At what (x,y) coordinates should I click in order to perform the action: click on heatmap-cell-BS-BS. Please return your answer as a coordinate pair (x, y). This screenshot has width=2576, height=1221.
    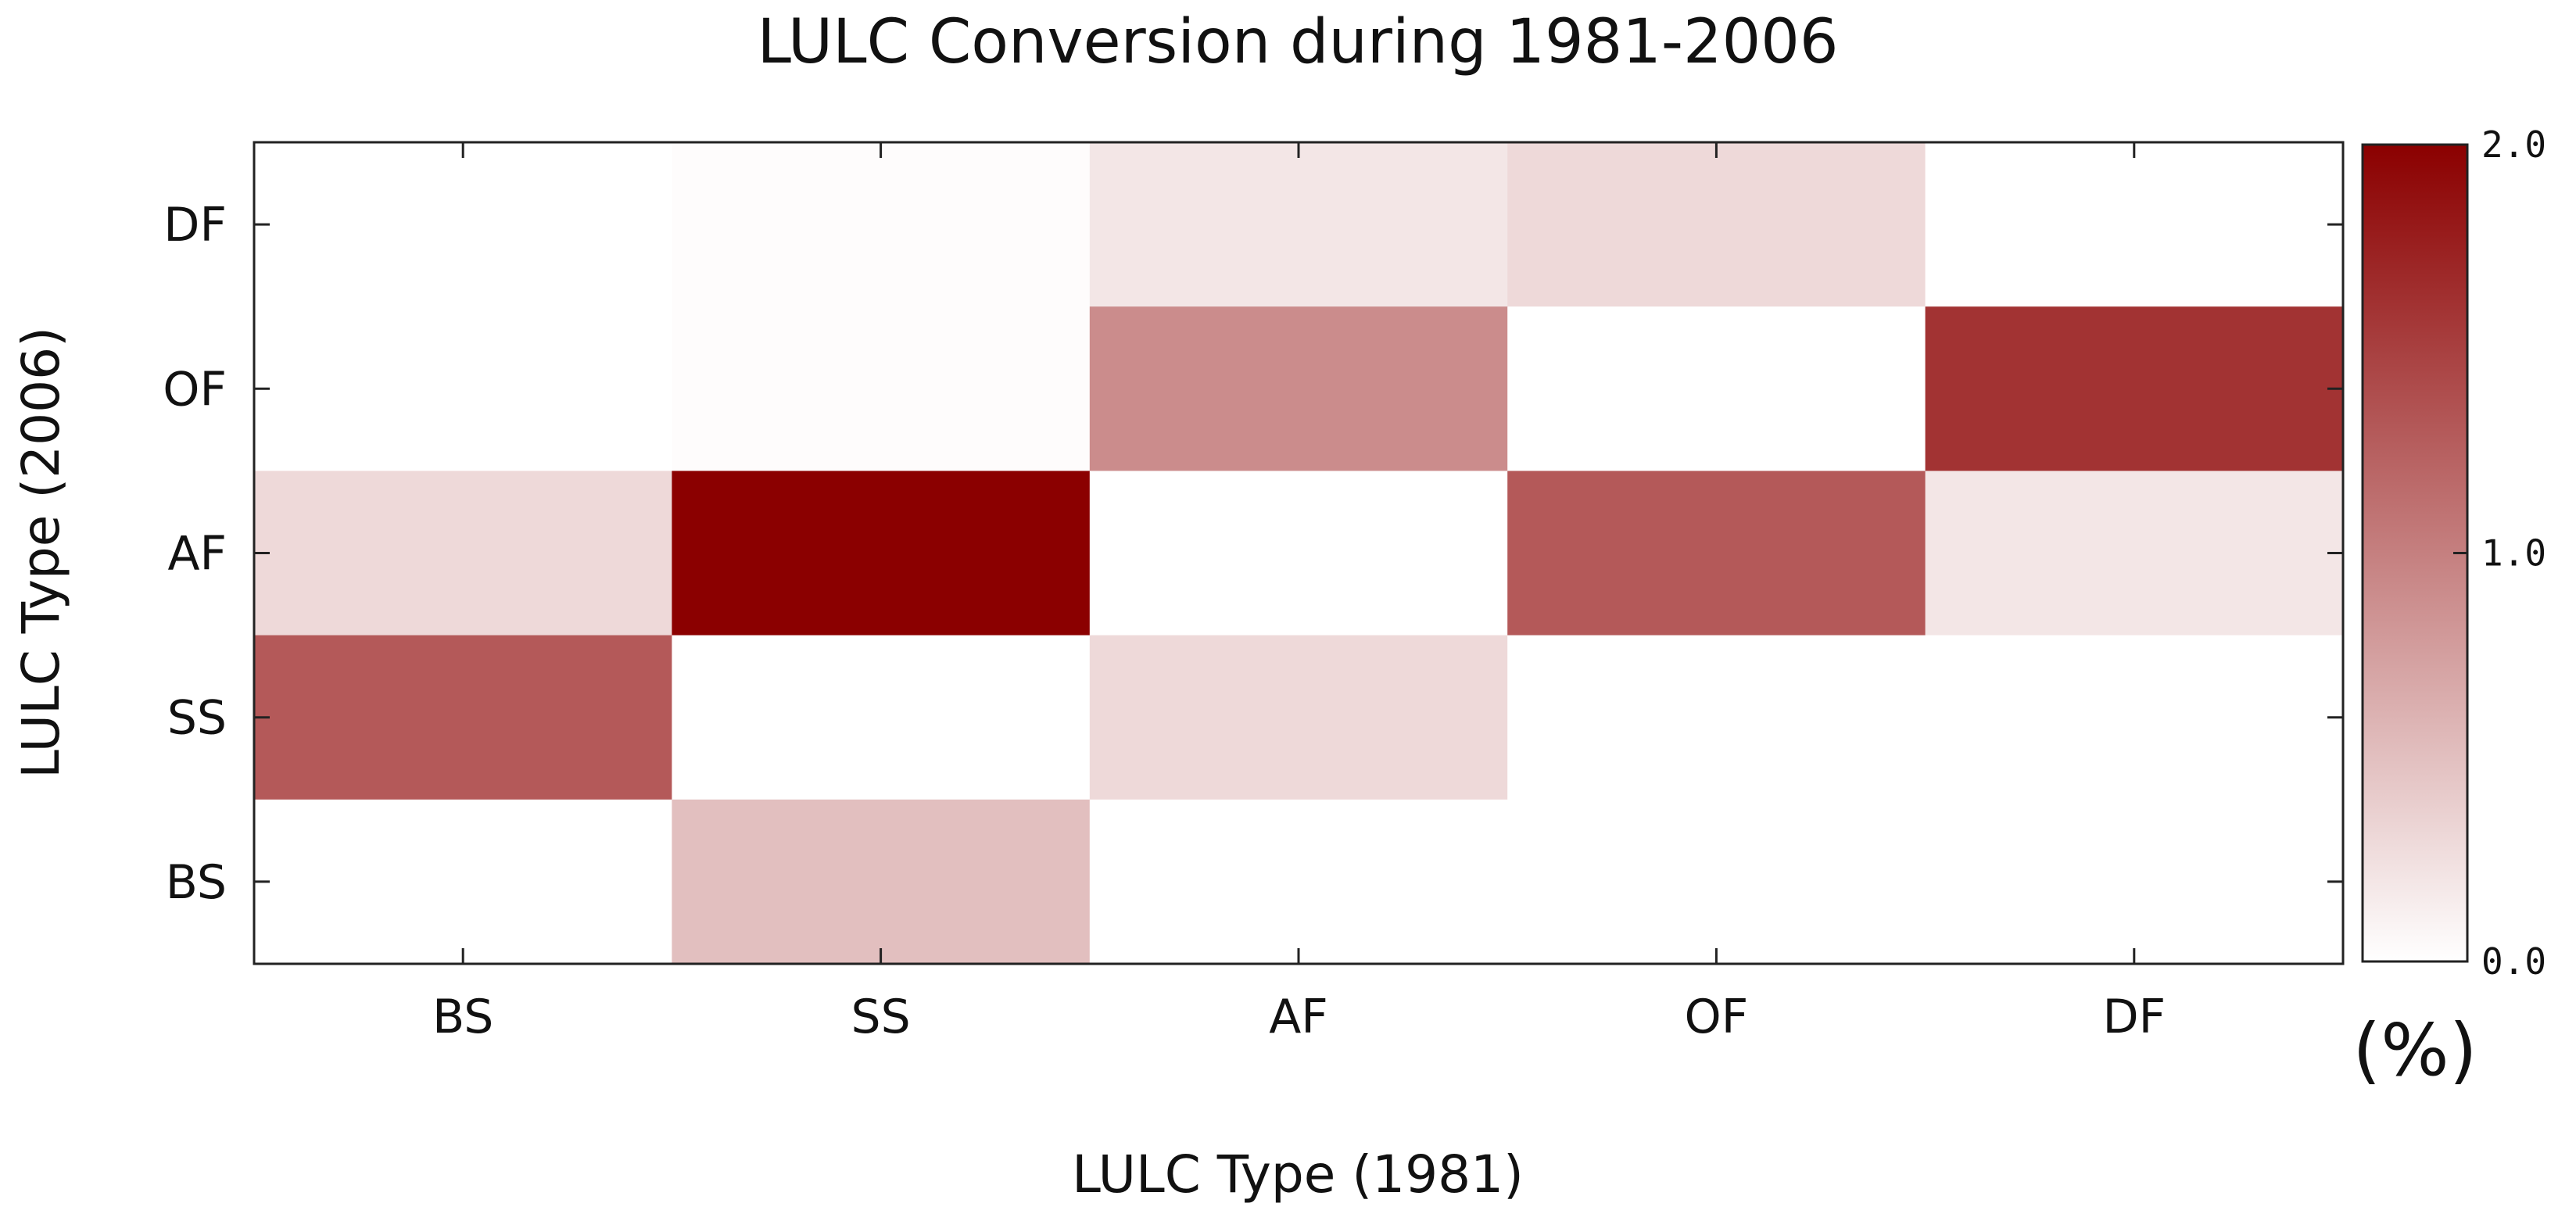
    Looking at the image, I should click on (463, 882).